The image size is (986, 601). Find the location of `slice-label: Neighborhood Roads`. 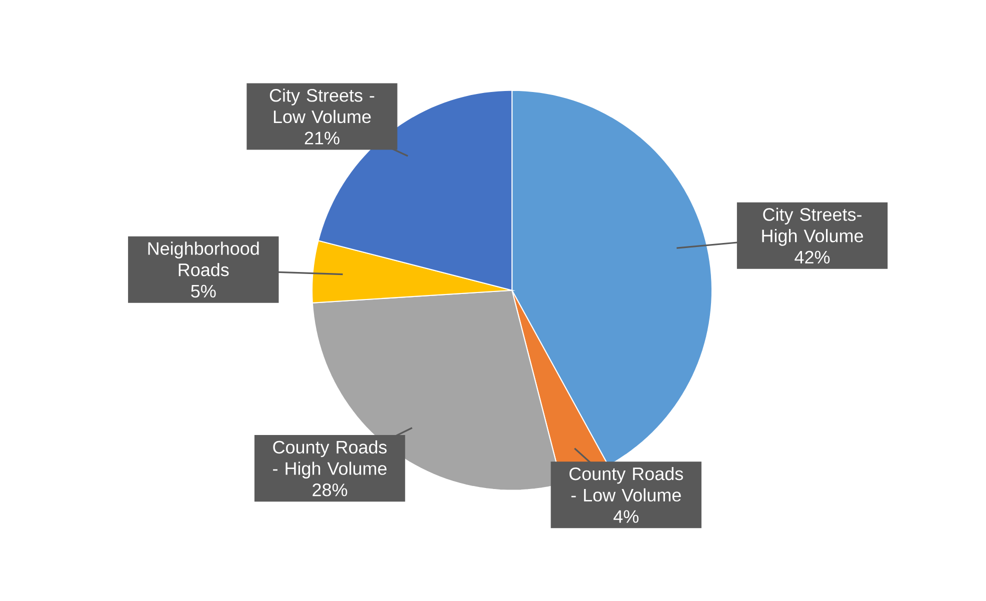

slice-label: Neighborhood Roads is located at coordinates (203, 259).